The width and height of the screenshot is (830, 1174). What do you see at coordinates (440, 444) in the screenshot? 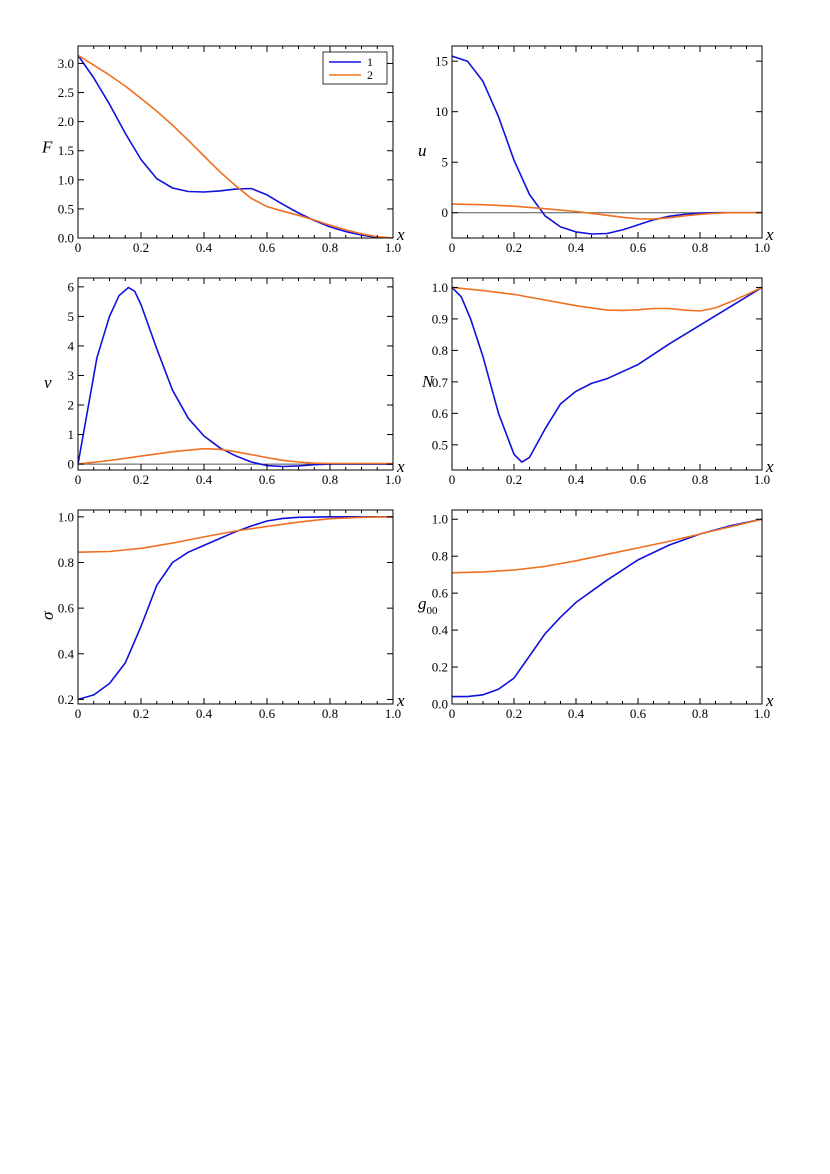
I see `y-tick-label: 0.5` at bounding box center [440, 444].